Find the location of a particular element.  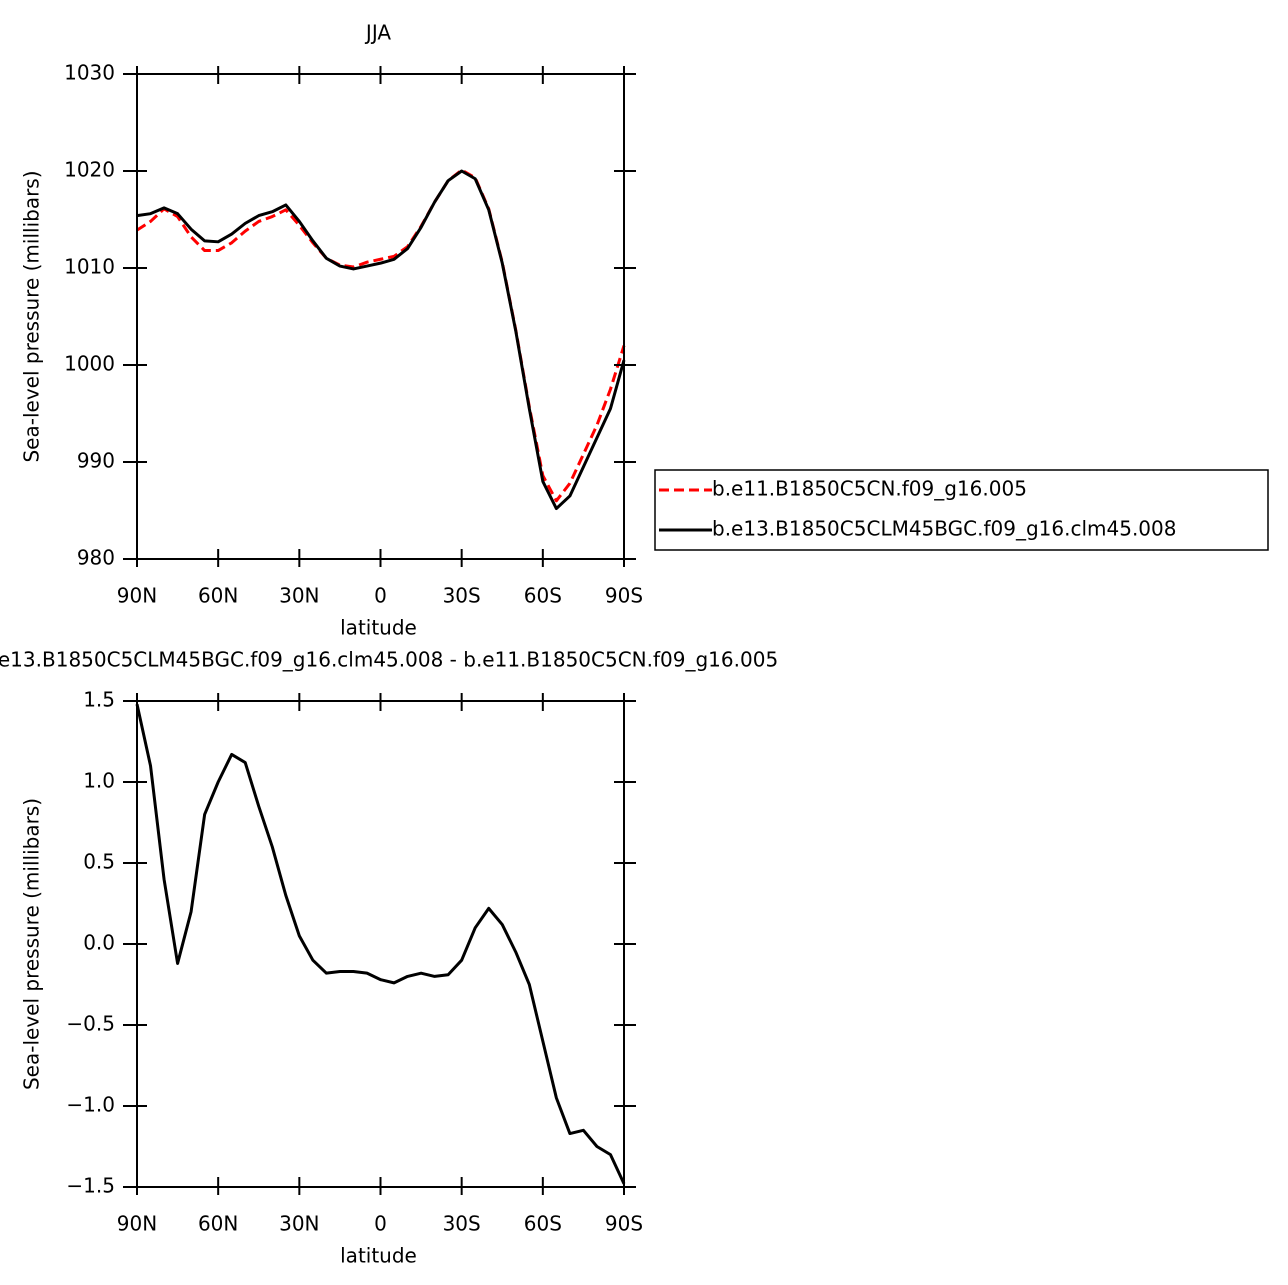

y-tick-label: 980 is located at coordinates (96, 558).